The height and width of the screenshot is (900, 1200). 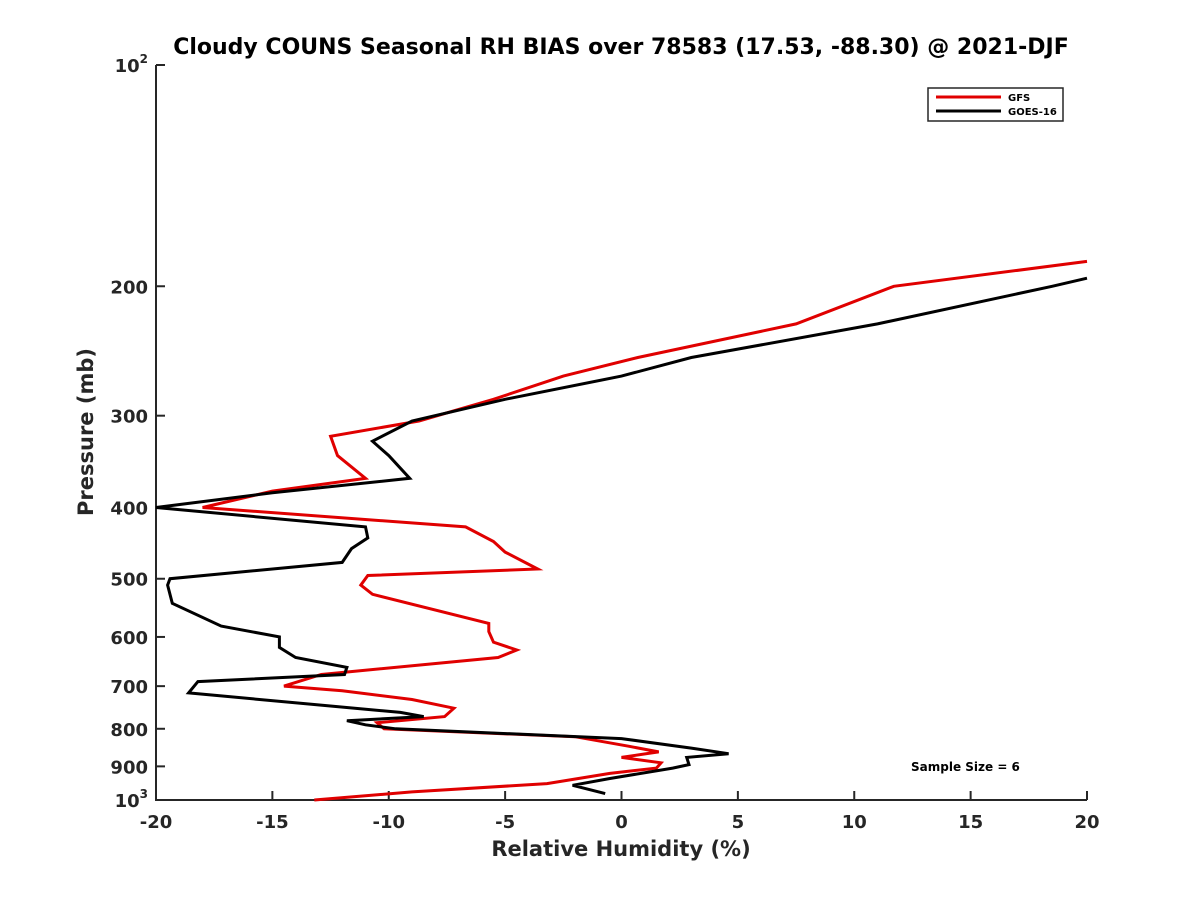 I want to click on legend-box, so click(x=995, y=104).